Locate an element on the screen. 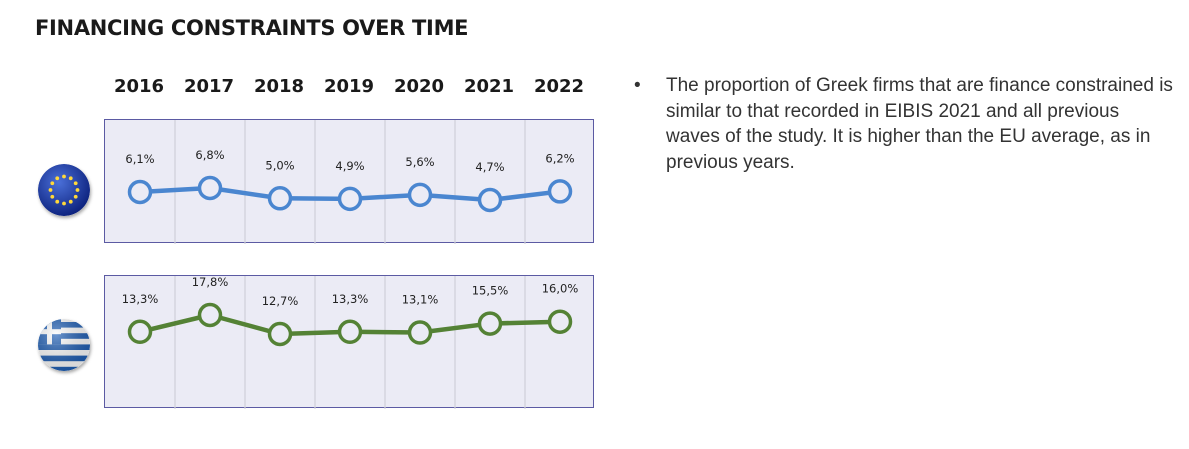 The width and height of the screenshot is (1189, 449). data-label: 12,7% is located at coordinates (280, 301).